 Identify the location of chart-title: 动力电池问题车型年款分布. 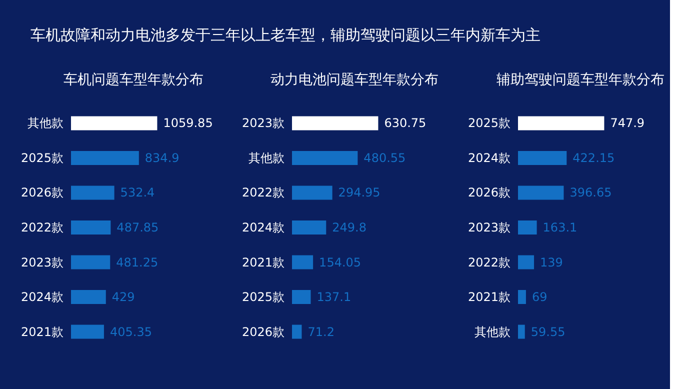
(354, 80).